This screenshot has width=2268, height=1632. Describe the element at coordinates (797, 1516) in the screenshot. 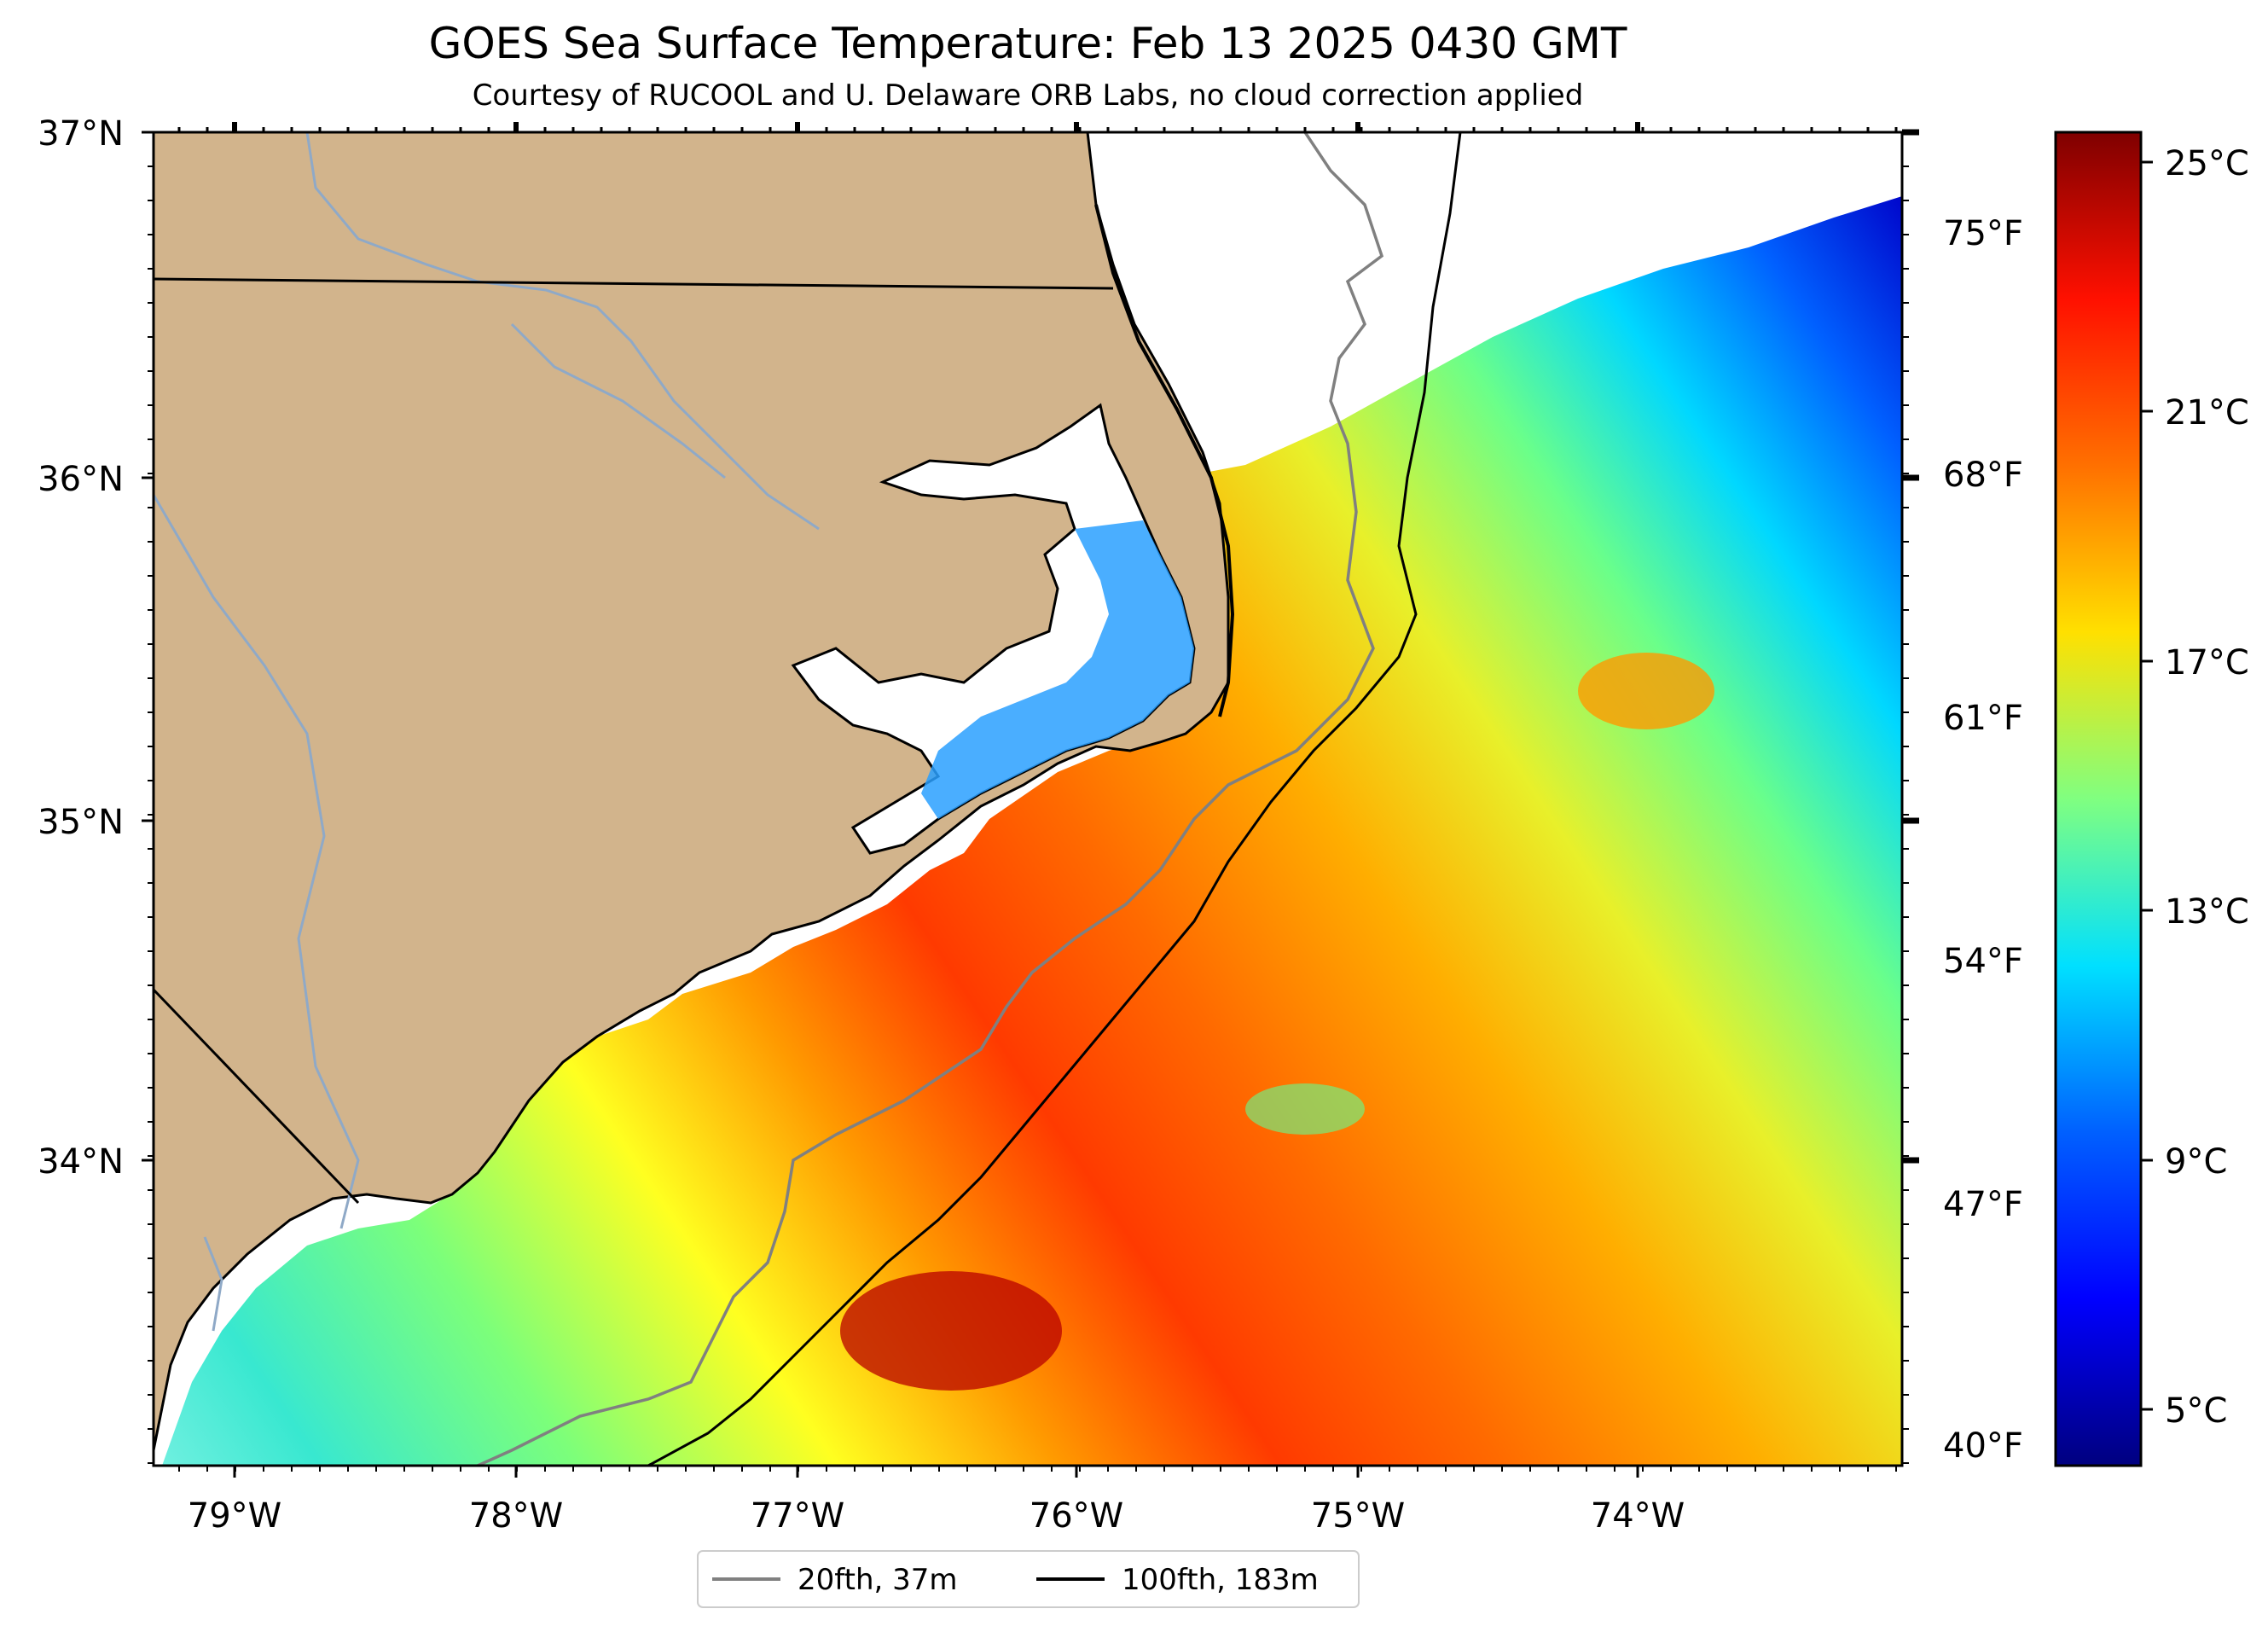

I see `lon-label: 77°W` at that location.